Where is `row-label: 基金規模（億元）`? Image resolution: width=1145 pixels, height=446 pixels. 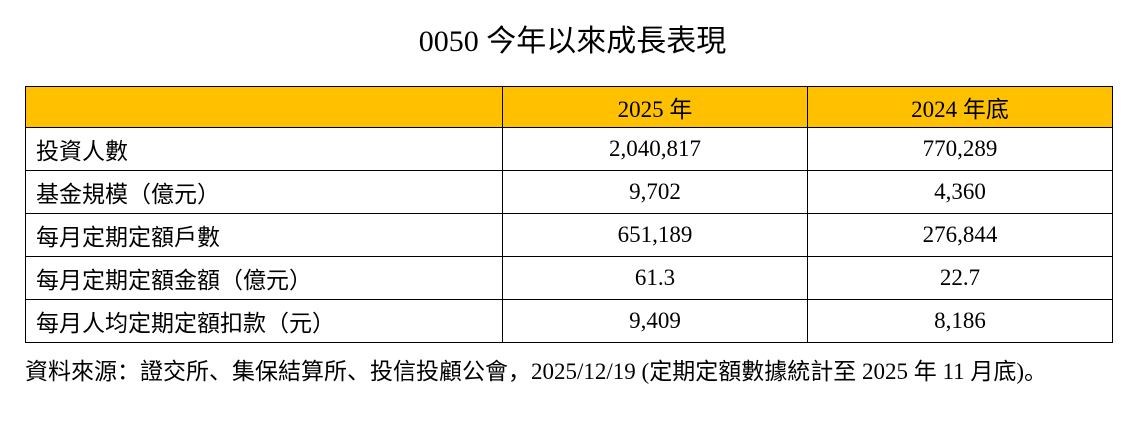 row-label: 基金規模（億元） is located at coordinates (264, 192).